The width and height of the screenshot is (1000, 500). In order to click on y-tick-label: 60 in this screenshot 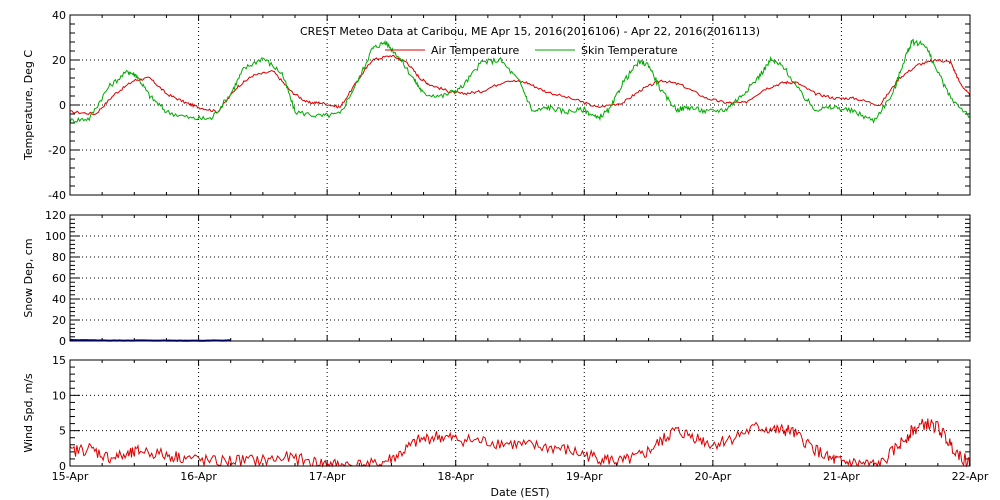, I will do `click(59, 278)`.